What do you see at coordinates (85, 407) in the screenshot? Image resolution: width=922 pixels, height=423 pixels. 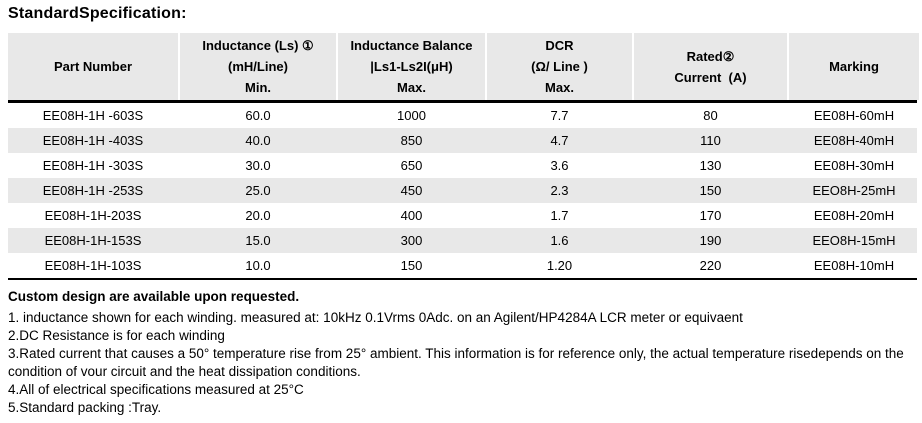 I see `note-5: 5.Standard packing :Tray.` at bounding box center [85, 407].